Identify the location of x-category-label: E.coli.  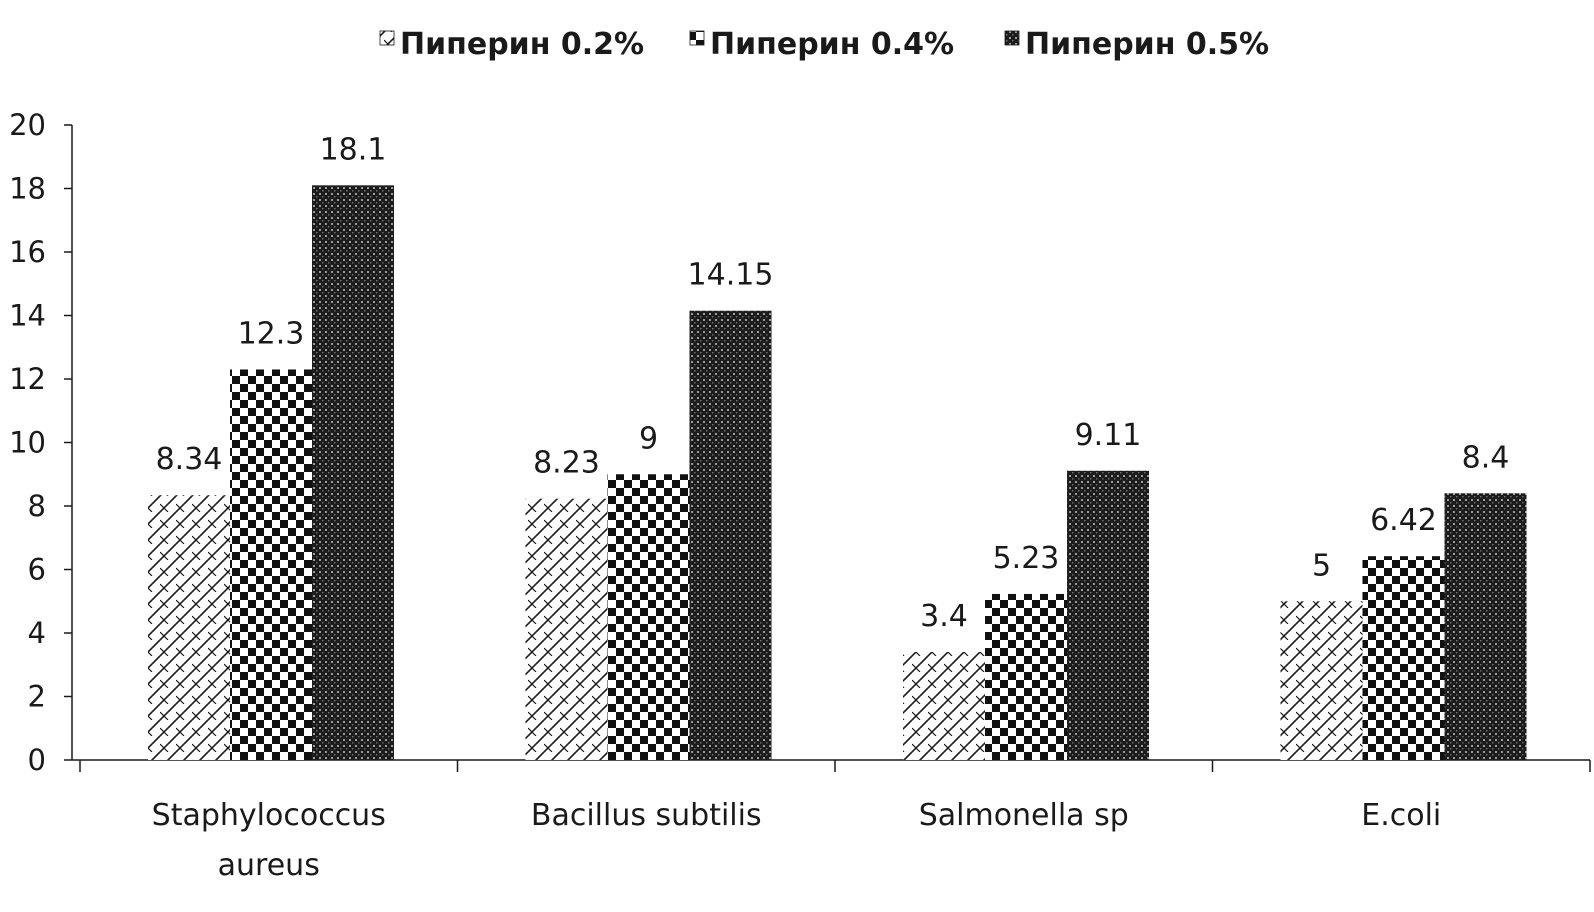
(1401, 815).